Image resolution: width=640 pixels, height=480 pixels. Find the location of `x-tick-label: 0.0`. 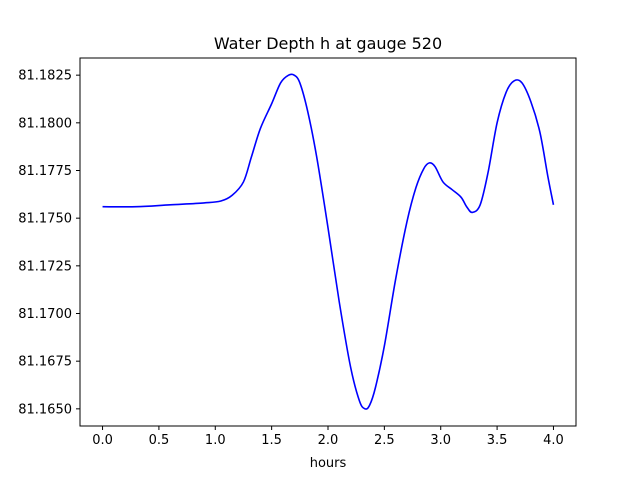

x-tick-label: 0.0 is located at coordinates (102, 440).